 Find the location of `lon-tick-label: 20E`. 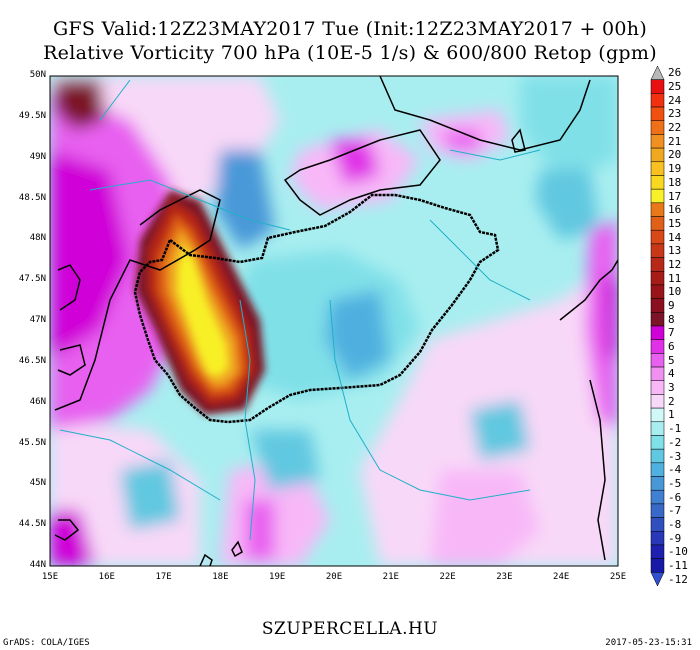

lon-tick-label: 20E is located at coordinates (334, 577).